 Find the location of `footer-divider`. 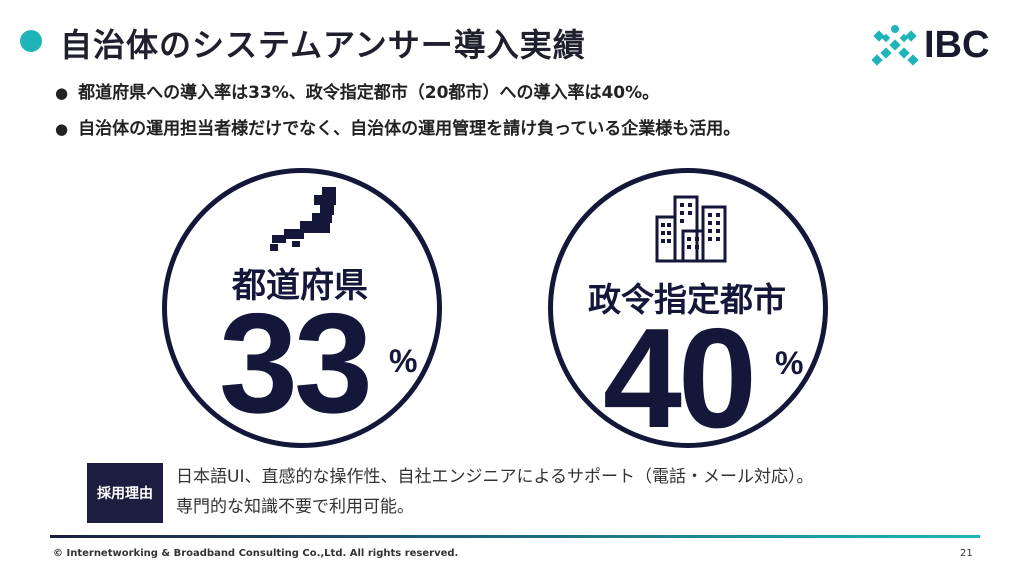

footer-divider is located at coordinates (515, 536).